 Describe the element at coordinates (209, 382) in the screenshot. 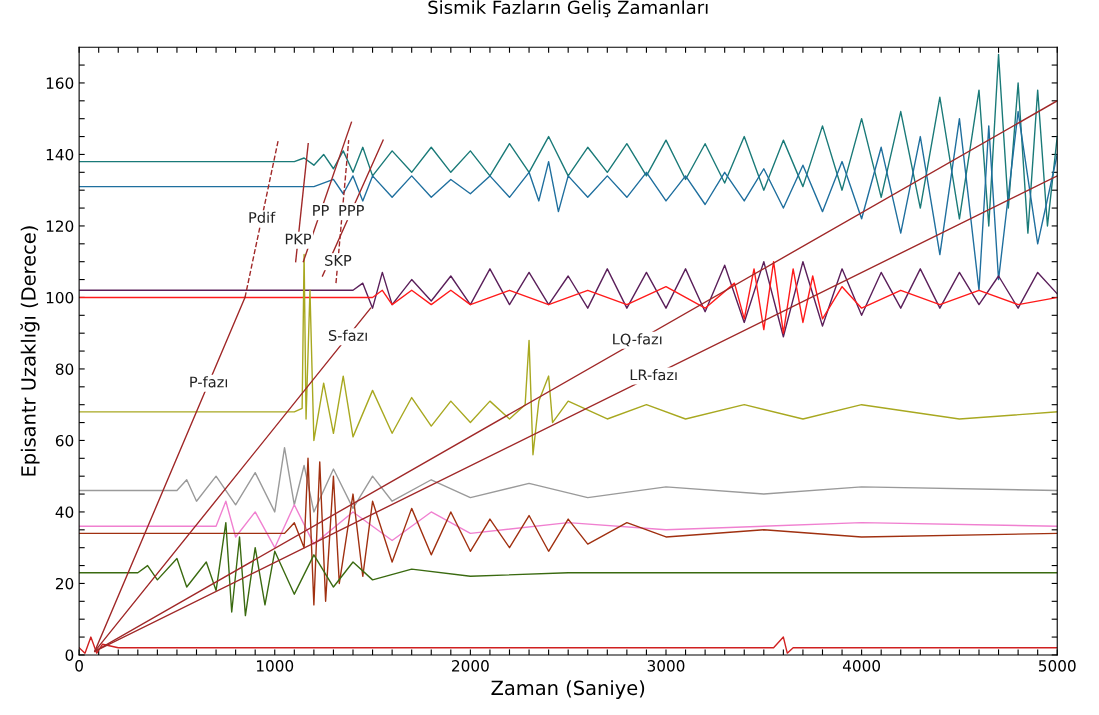

I see `annotation: P-fazı` at that location.